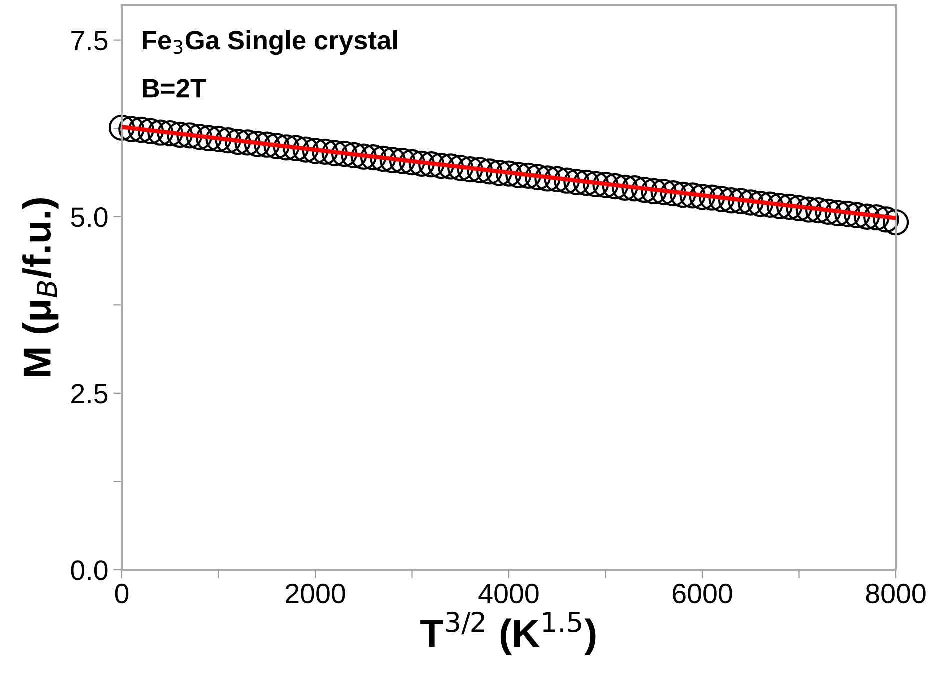  What do you see at coordinates (508, 634) in the screenshot?
I see `x-axis-title: T$^{3/2}$ (K$^{1.5}$)` at bounding box center [508, 634].